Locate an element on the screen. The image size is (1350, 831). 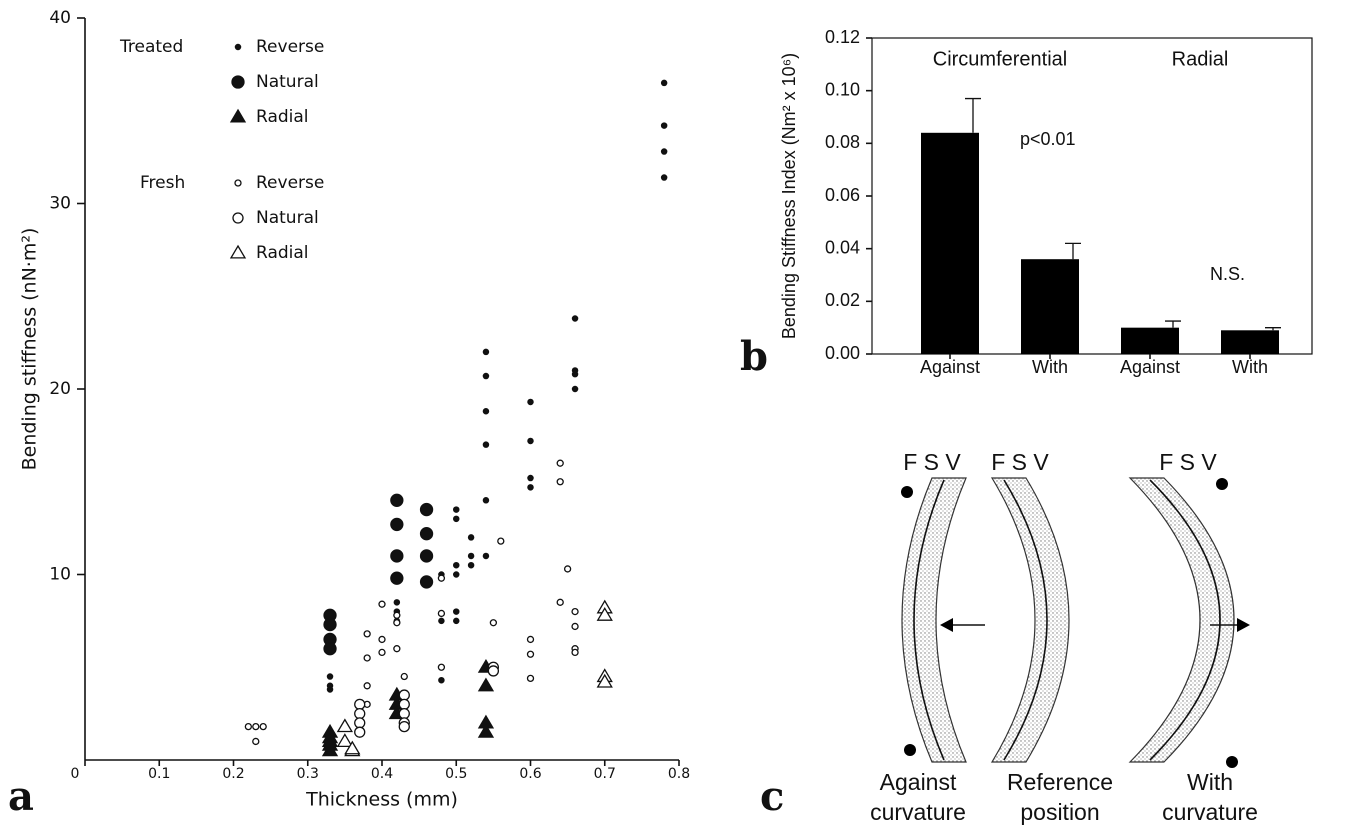
y-tick-label: 0.06 is located at coordinates (842, 195).